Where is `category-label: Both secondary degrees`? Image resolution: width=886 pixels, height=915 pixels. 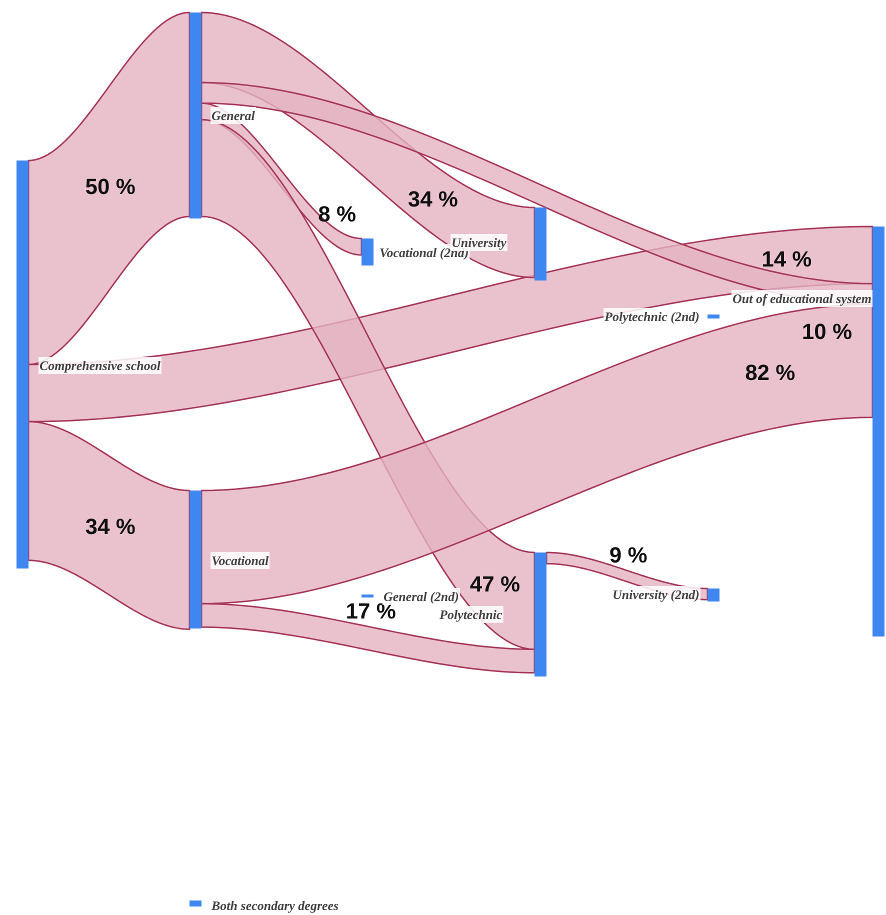
category-label: Both secondary degrees is located at coordinates (274, 905).